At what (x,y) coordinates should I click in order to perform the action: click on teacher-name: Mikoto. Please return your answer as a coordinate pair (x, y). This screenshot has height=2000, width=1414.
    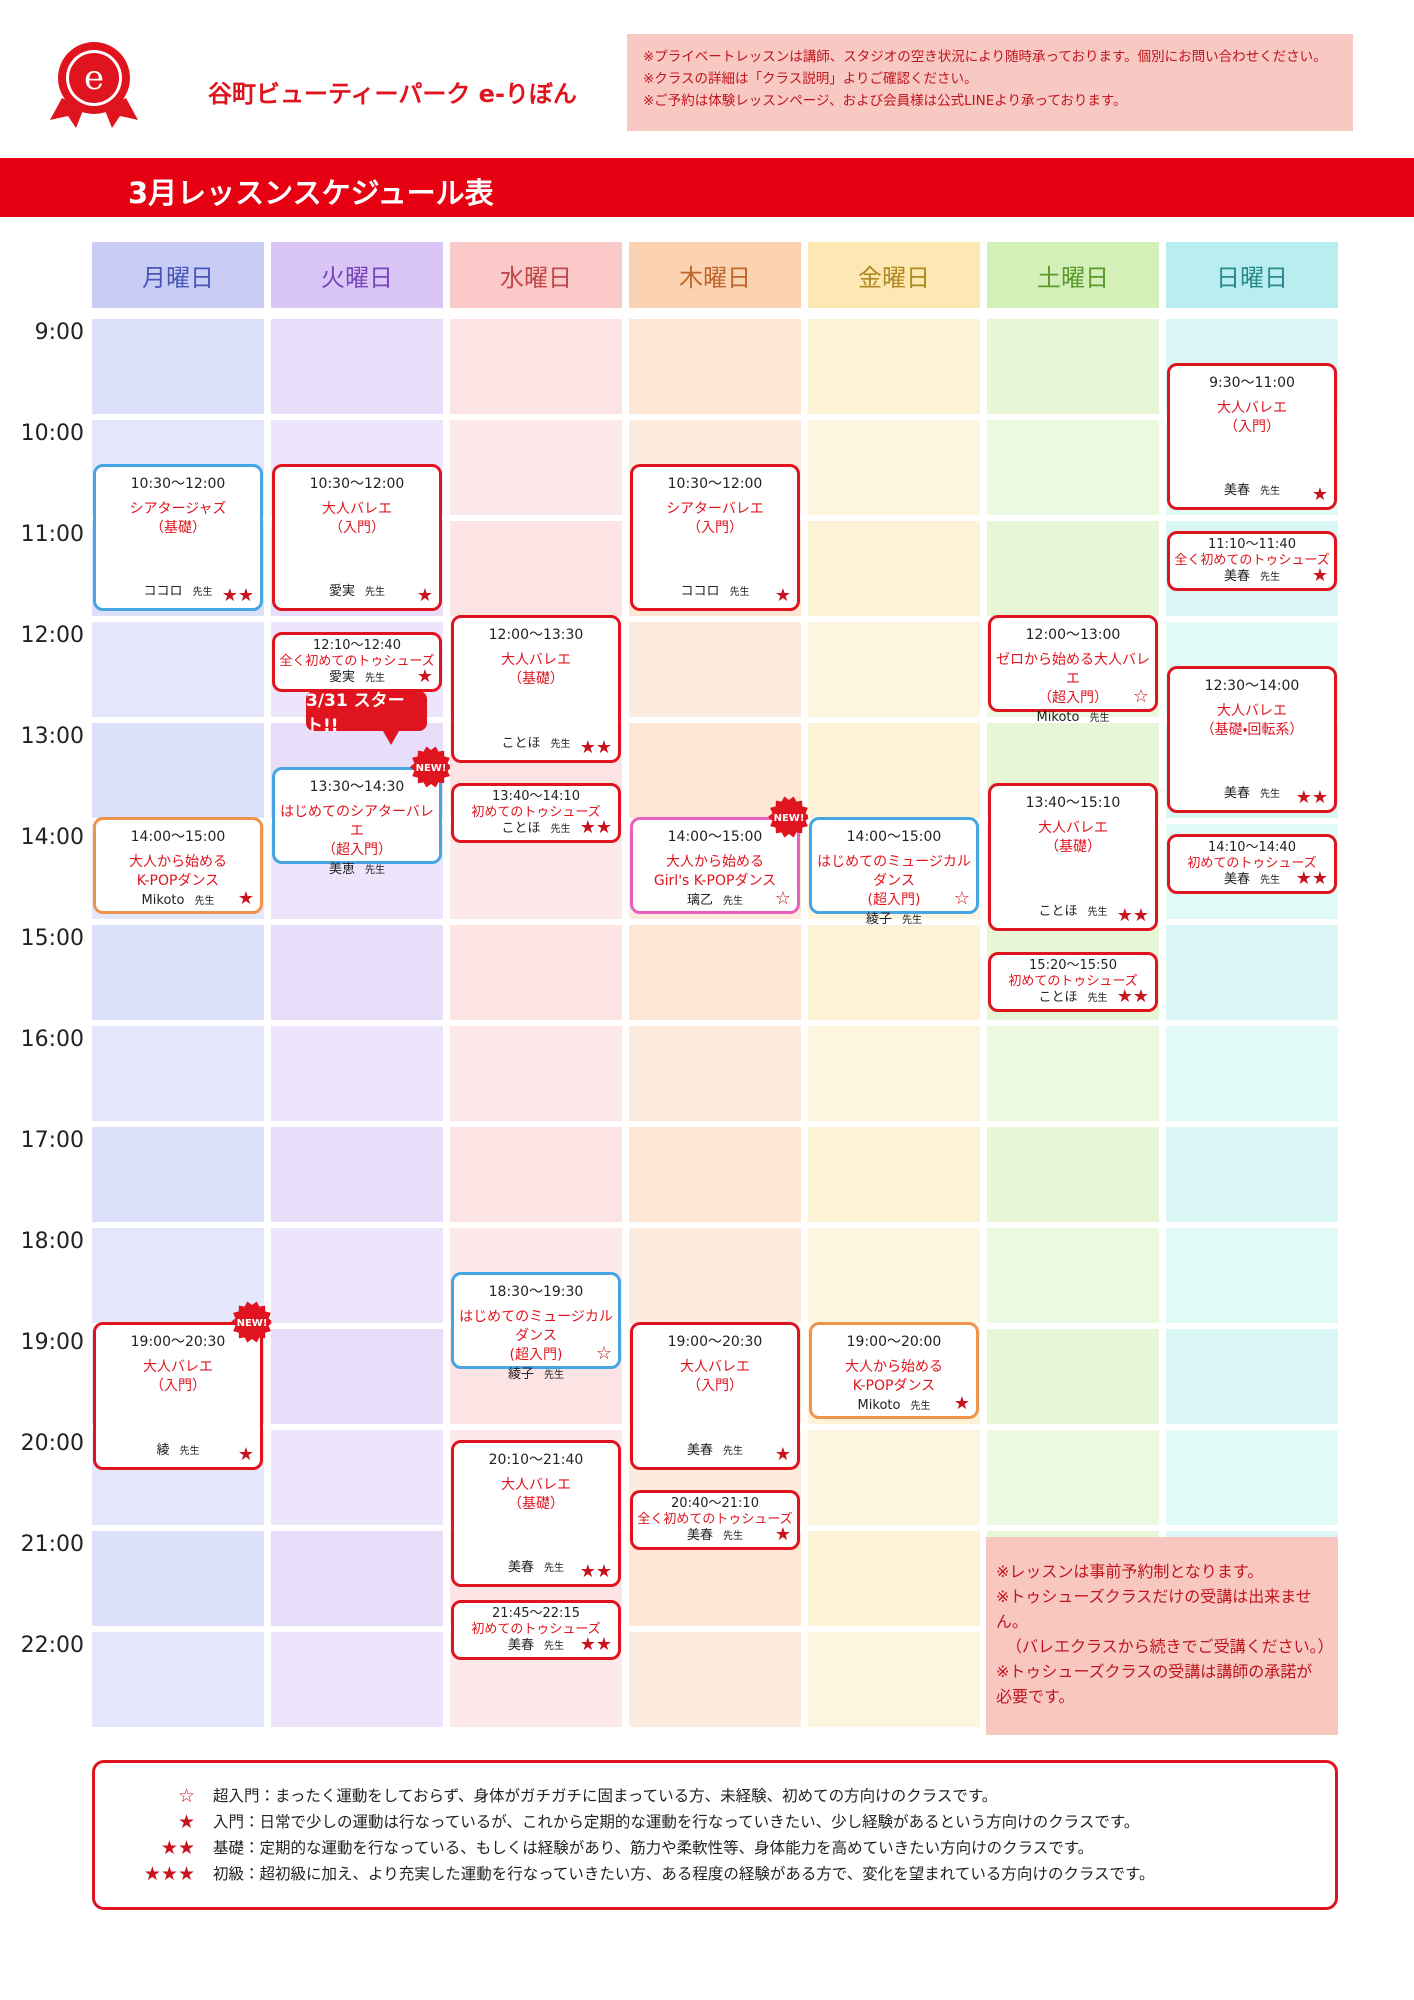
    Looking at the image, I should click on (879, 1405).